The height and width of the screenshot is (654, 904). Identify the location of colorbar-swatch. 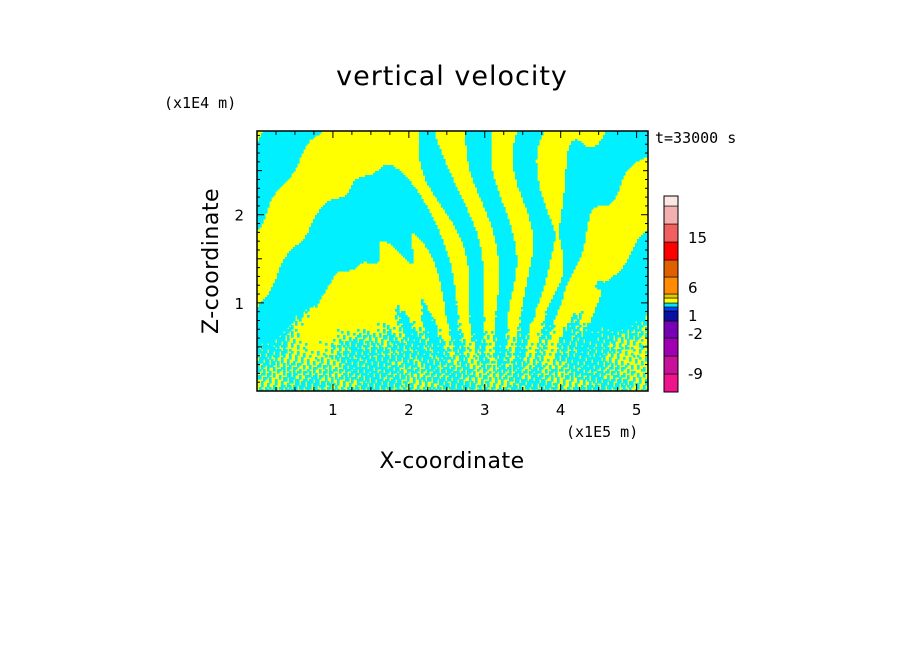
(671, 215).